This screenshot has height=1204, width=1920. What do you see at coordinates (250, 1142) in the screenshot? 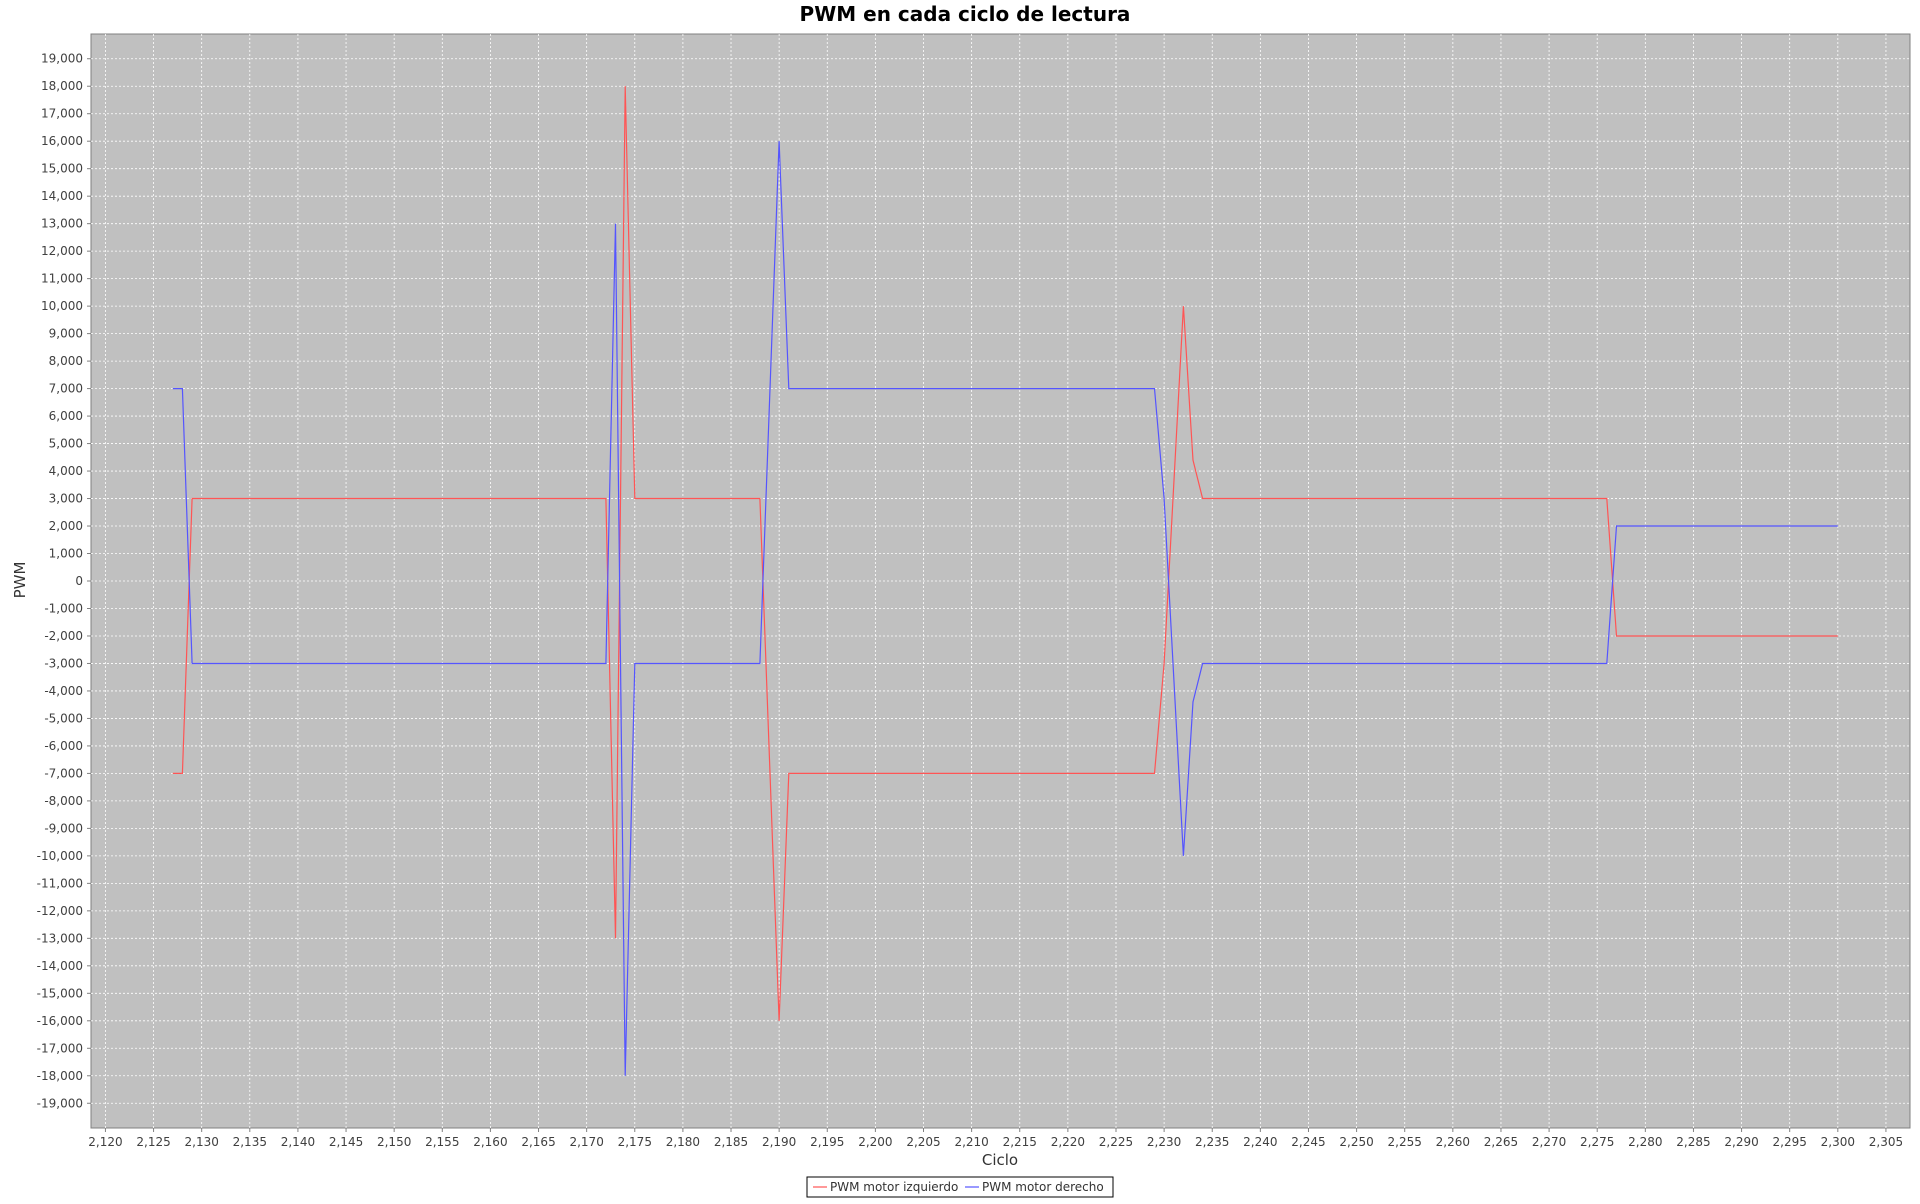
I see `x-tick-label: 2,135` at bounding box center [250, 1142].